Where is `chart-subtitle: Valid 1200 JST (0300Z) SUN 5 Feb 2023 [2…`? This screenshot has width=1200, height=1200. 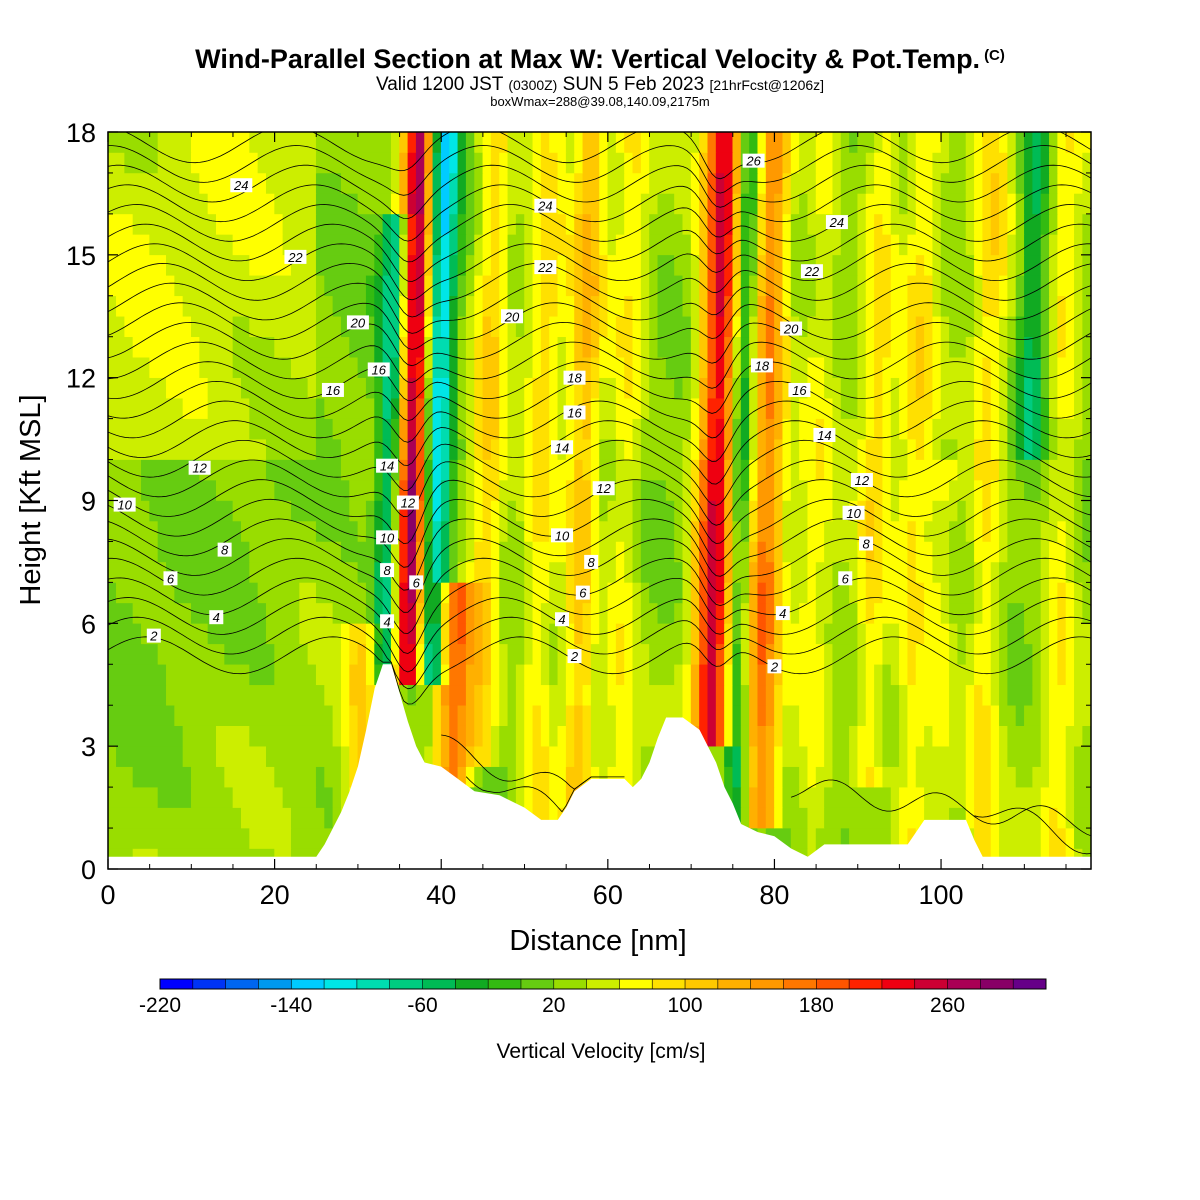 chart-subtitle: Valid 1200 JST (0300Z) SUN 5 Feb 2023 [2… is located at coordinates (600, 85).